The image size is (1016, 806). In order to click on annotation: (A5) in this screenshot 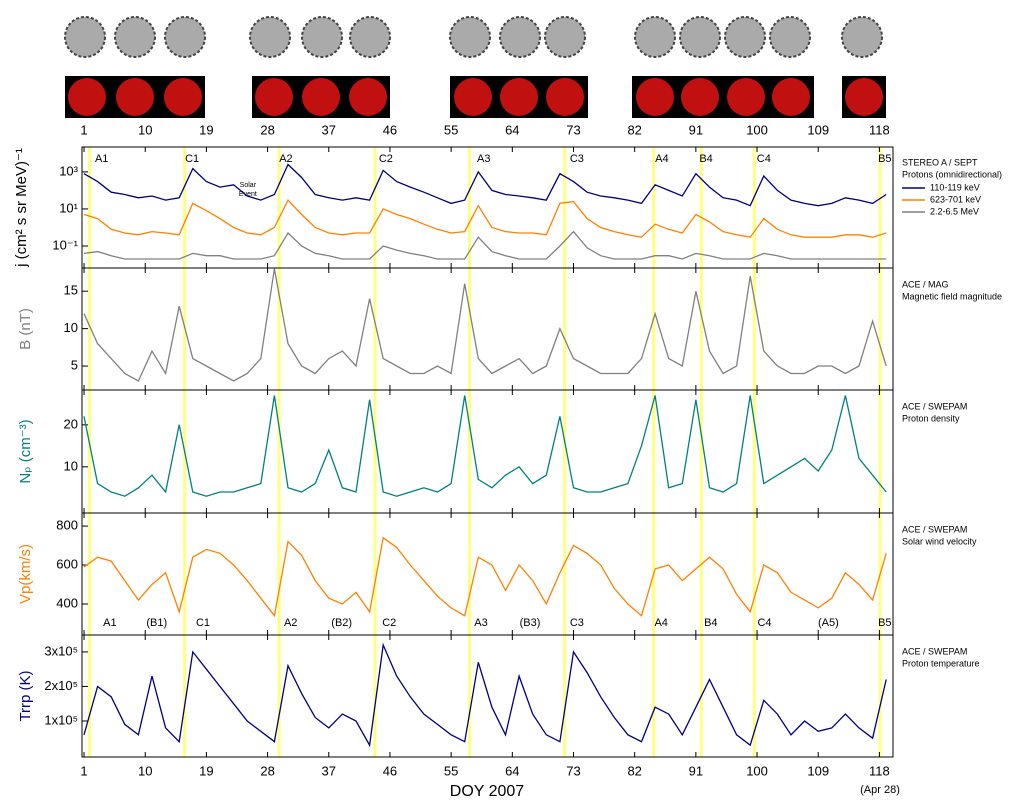, I will do `click(828, 623)`.